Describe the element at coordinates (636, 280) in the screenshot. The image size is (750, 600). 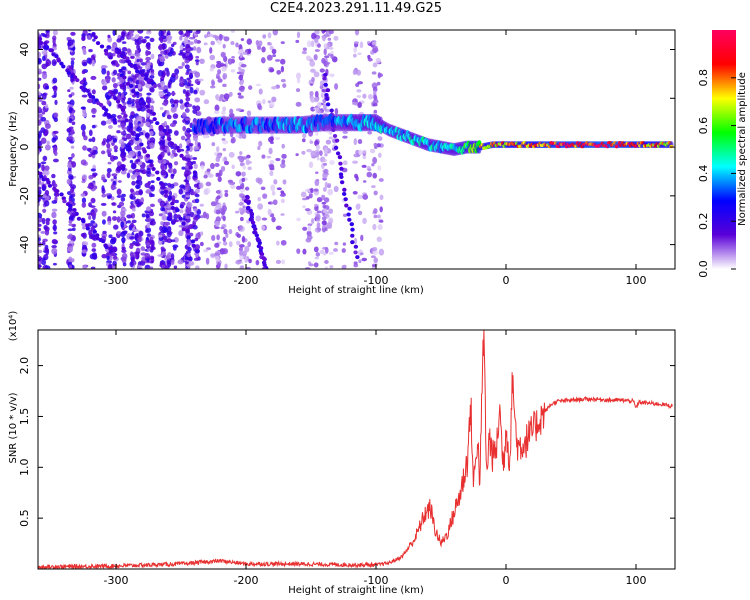
I see `spectrogram-x-tick-label: 100` at that location.